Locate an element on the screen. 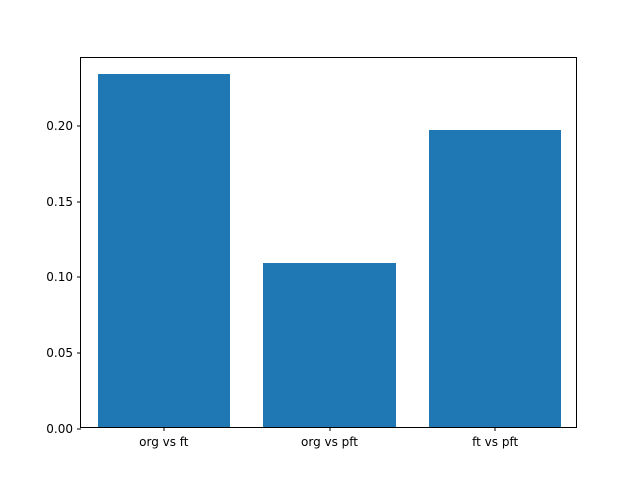 The width and height of the screenshot is (640, 480). x-tick-label: org vs ft is located at coordinates (164, 442).